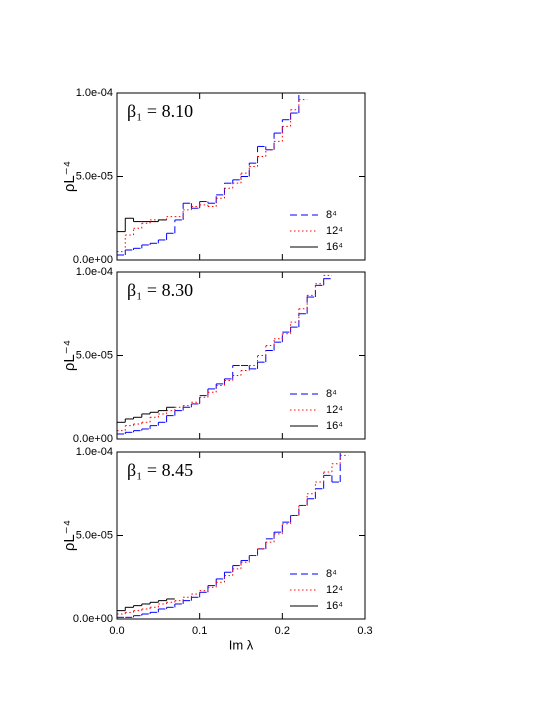 The height and width of the screenshot is (705, 545). Describe the element at coordinates (241, 644) in the screenshot. I see `x-axis-label: Im λ` at that location.